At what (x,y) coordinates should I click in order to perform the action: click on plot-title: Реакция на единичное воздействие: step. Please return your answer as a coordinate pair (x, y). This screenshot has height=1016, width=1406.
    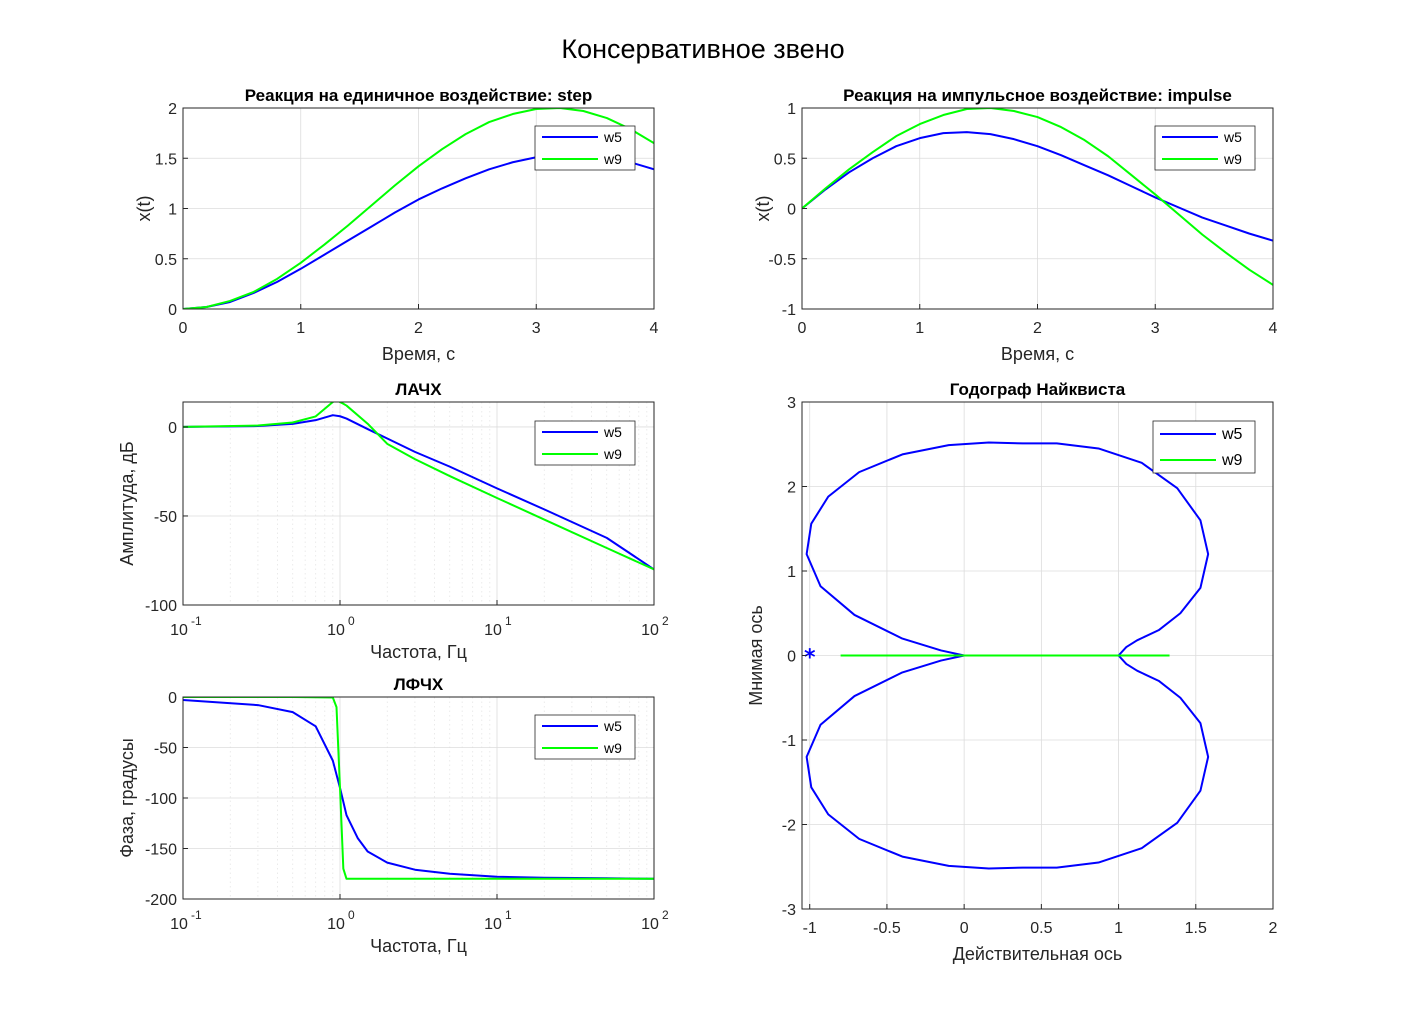
    Looking at the image, I should click on (418, 95).